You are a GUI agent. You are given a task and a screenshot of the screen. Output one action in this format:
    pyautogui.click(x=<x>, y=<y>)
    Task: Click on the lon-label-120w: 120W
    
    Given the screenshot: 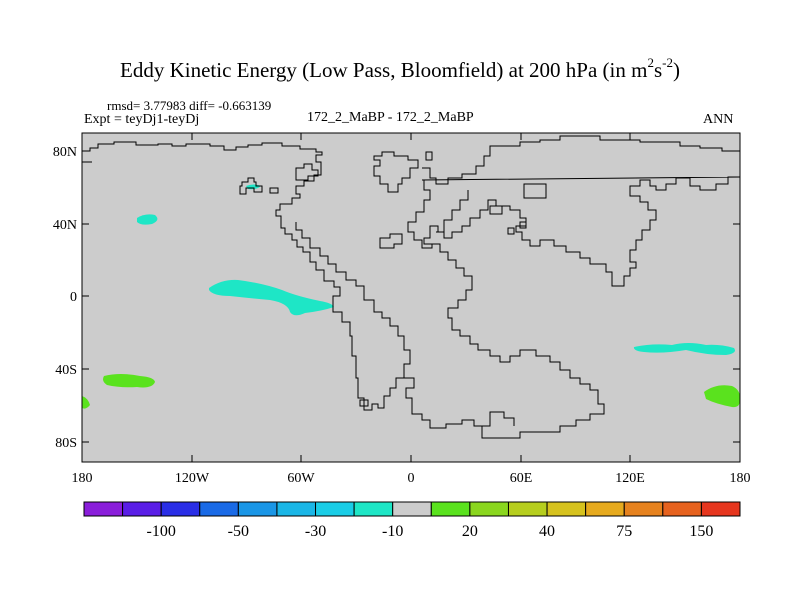 What is the action you would take?
    pyautogui.click(x=192, y=478)
    